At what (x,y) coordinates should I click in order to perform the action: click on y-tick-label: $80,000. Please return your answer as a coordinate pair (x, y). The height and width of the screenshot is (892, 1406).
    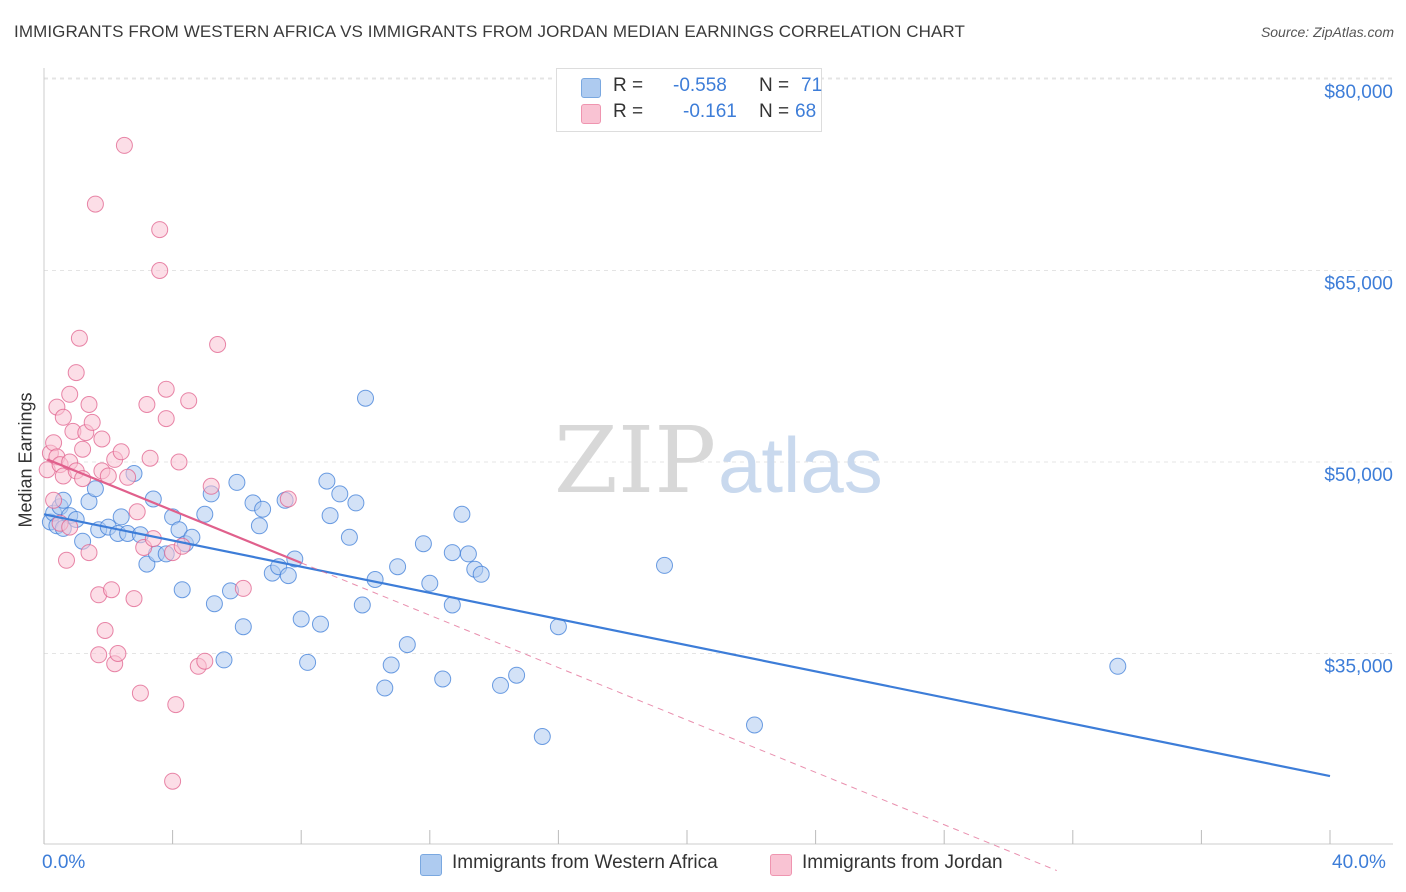
    Looking at the image, I should click on (1358, 92).